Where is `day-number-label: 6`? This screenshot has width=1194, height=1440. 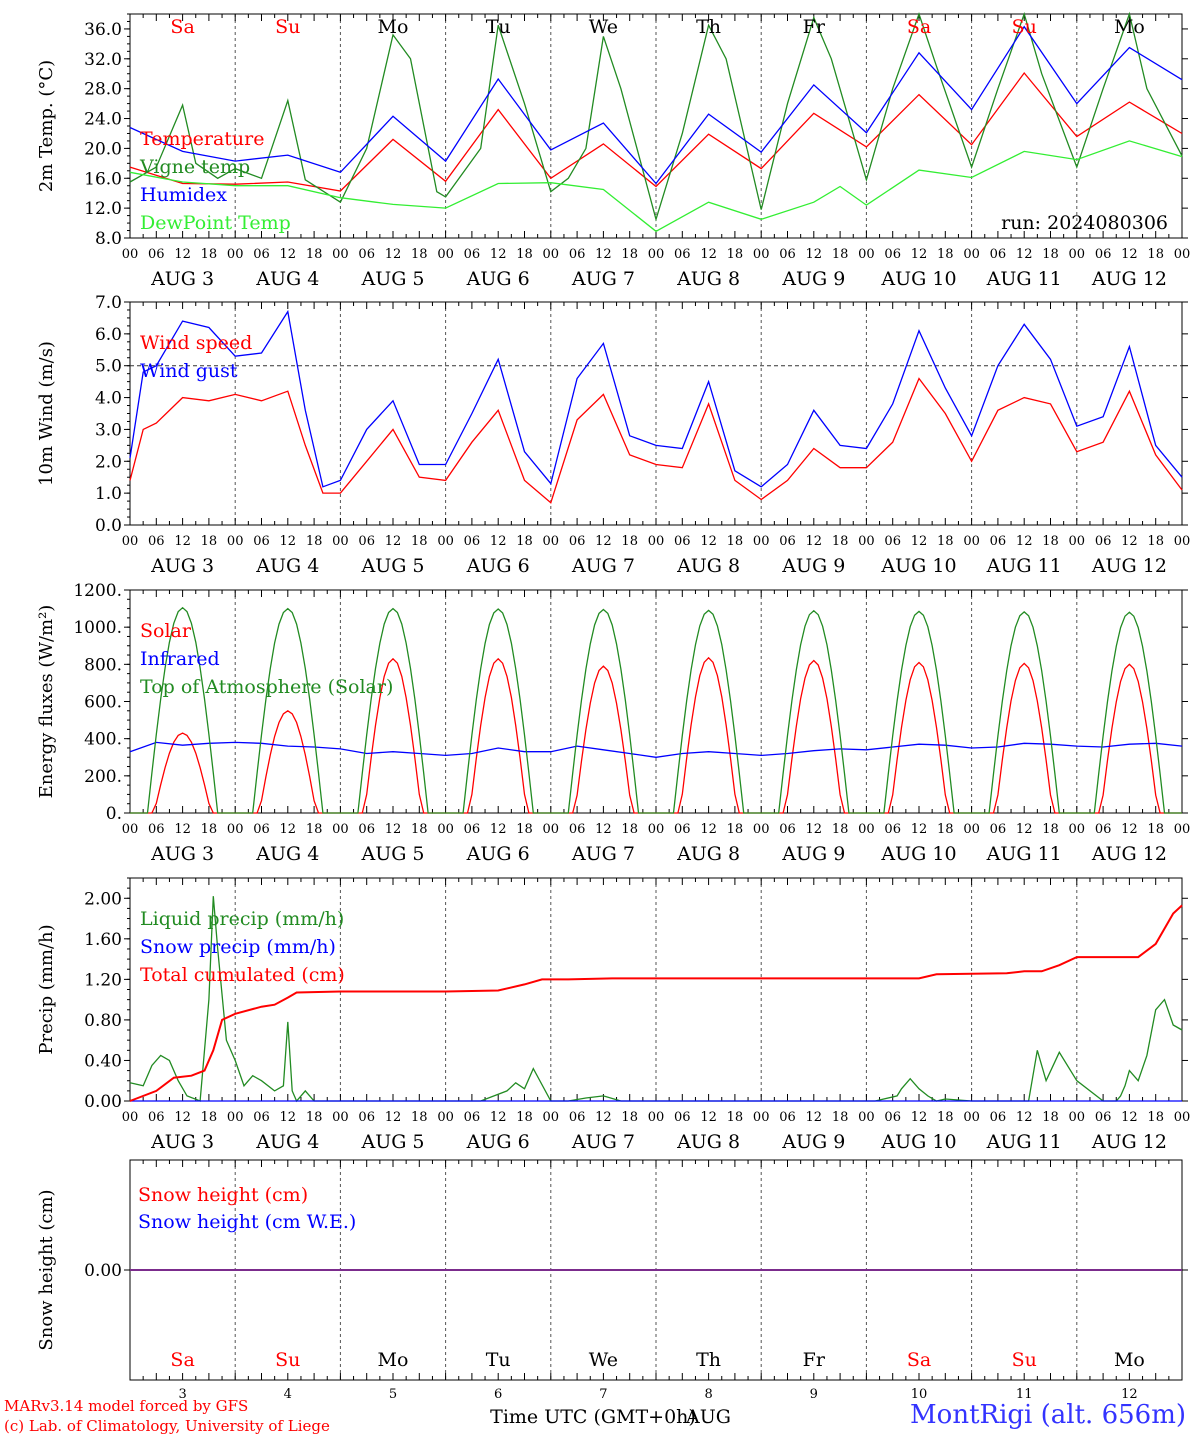 day-number-label: 6 is located at coordinates (498, 1394).